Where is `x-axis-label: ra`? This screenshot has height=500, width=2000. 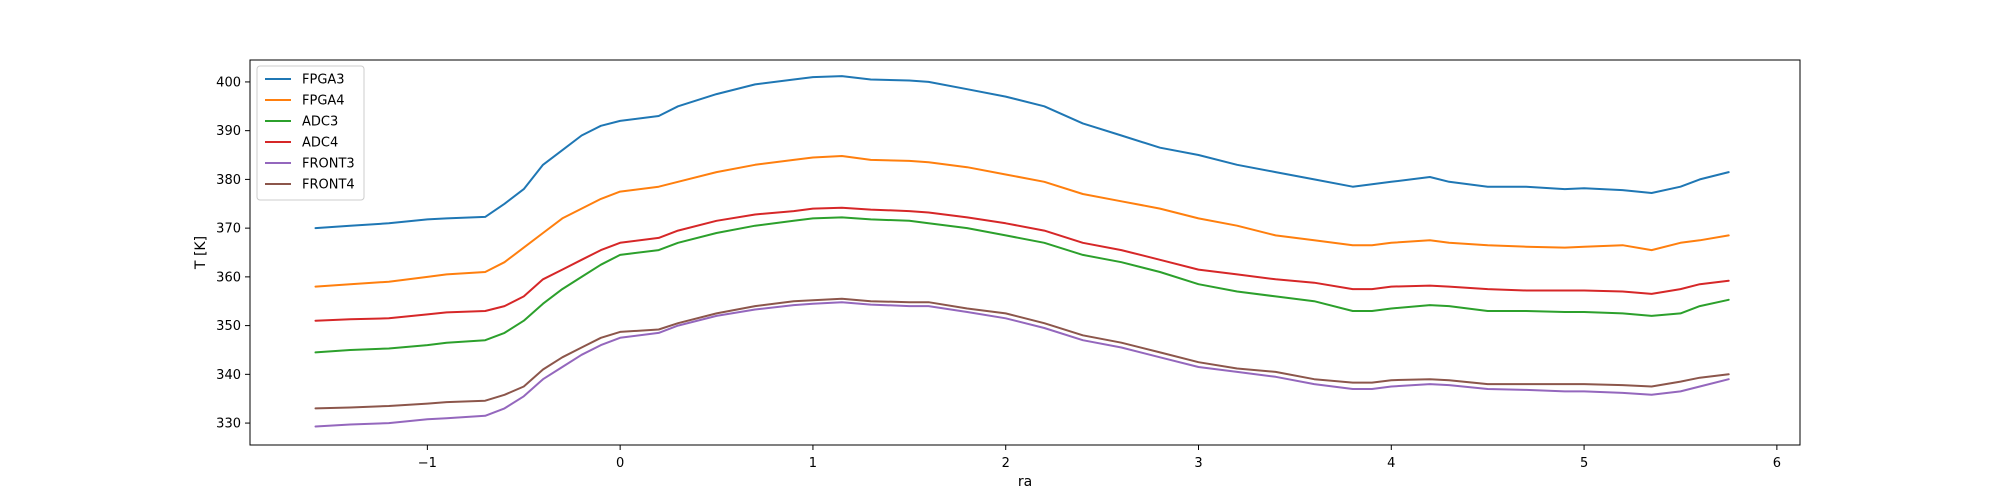 x-axis-label: ra is located at coordinates (1025, 482).